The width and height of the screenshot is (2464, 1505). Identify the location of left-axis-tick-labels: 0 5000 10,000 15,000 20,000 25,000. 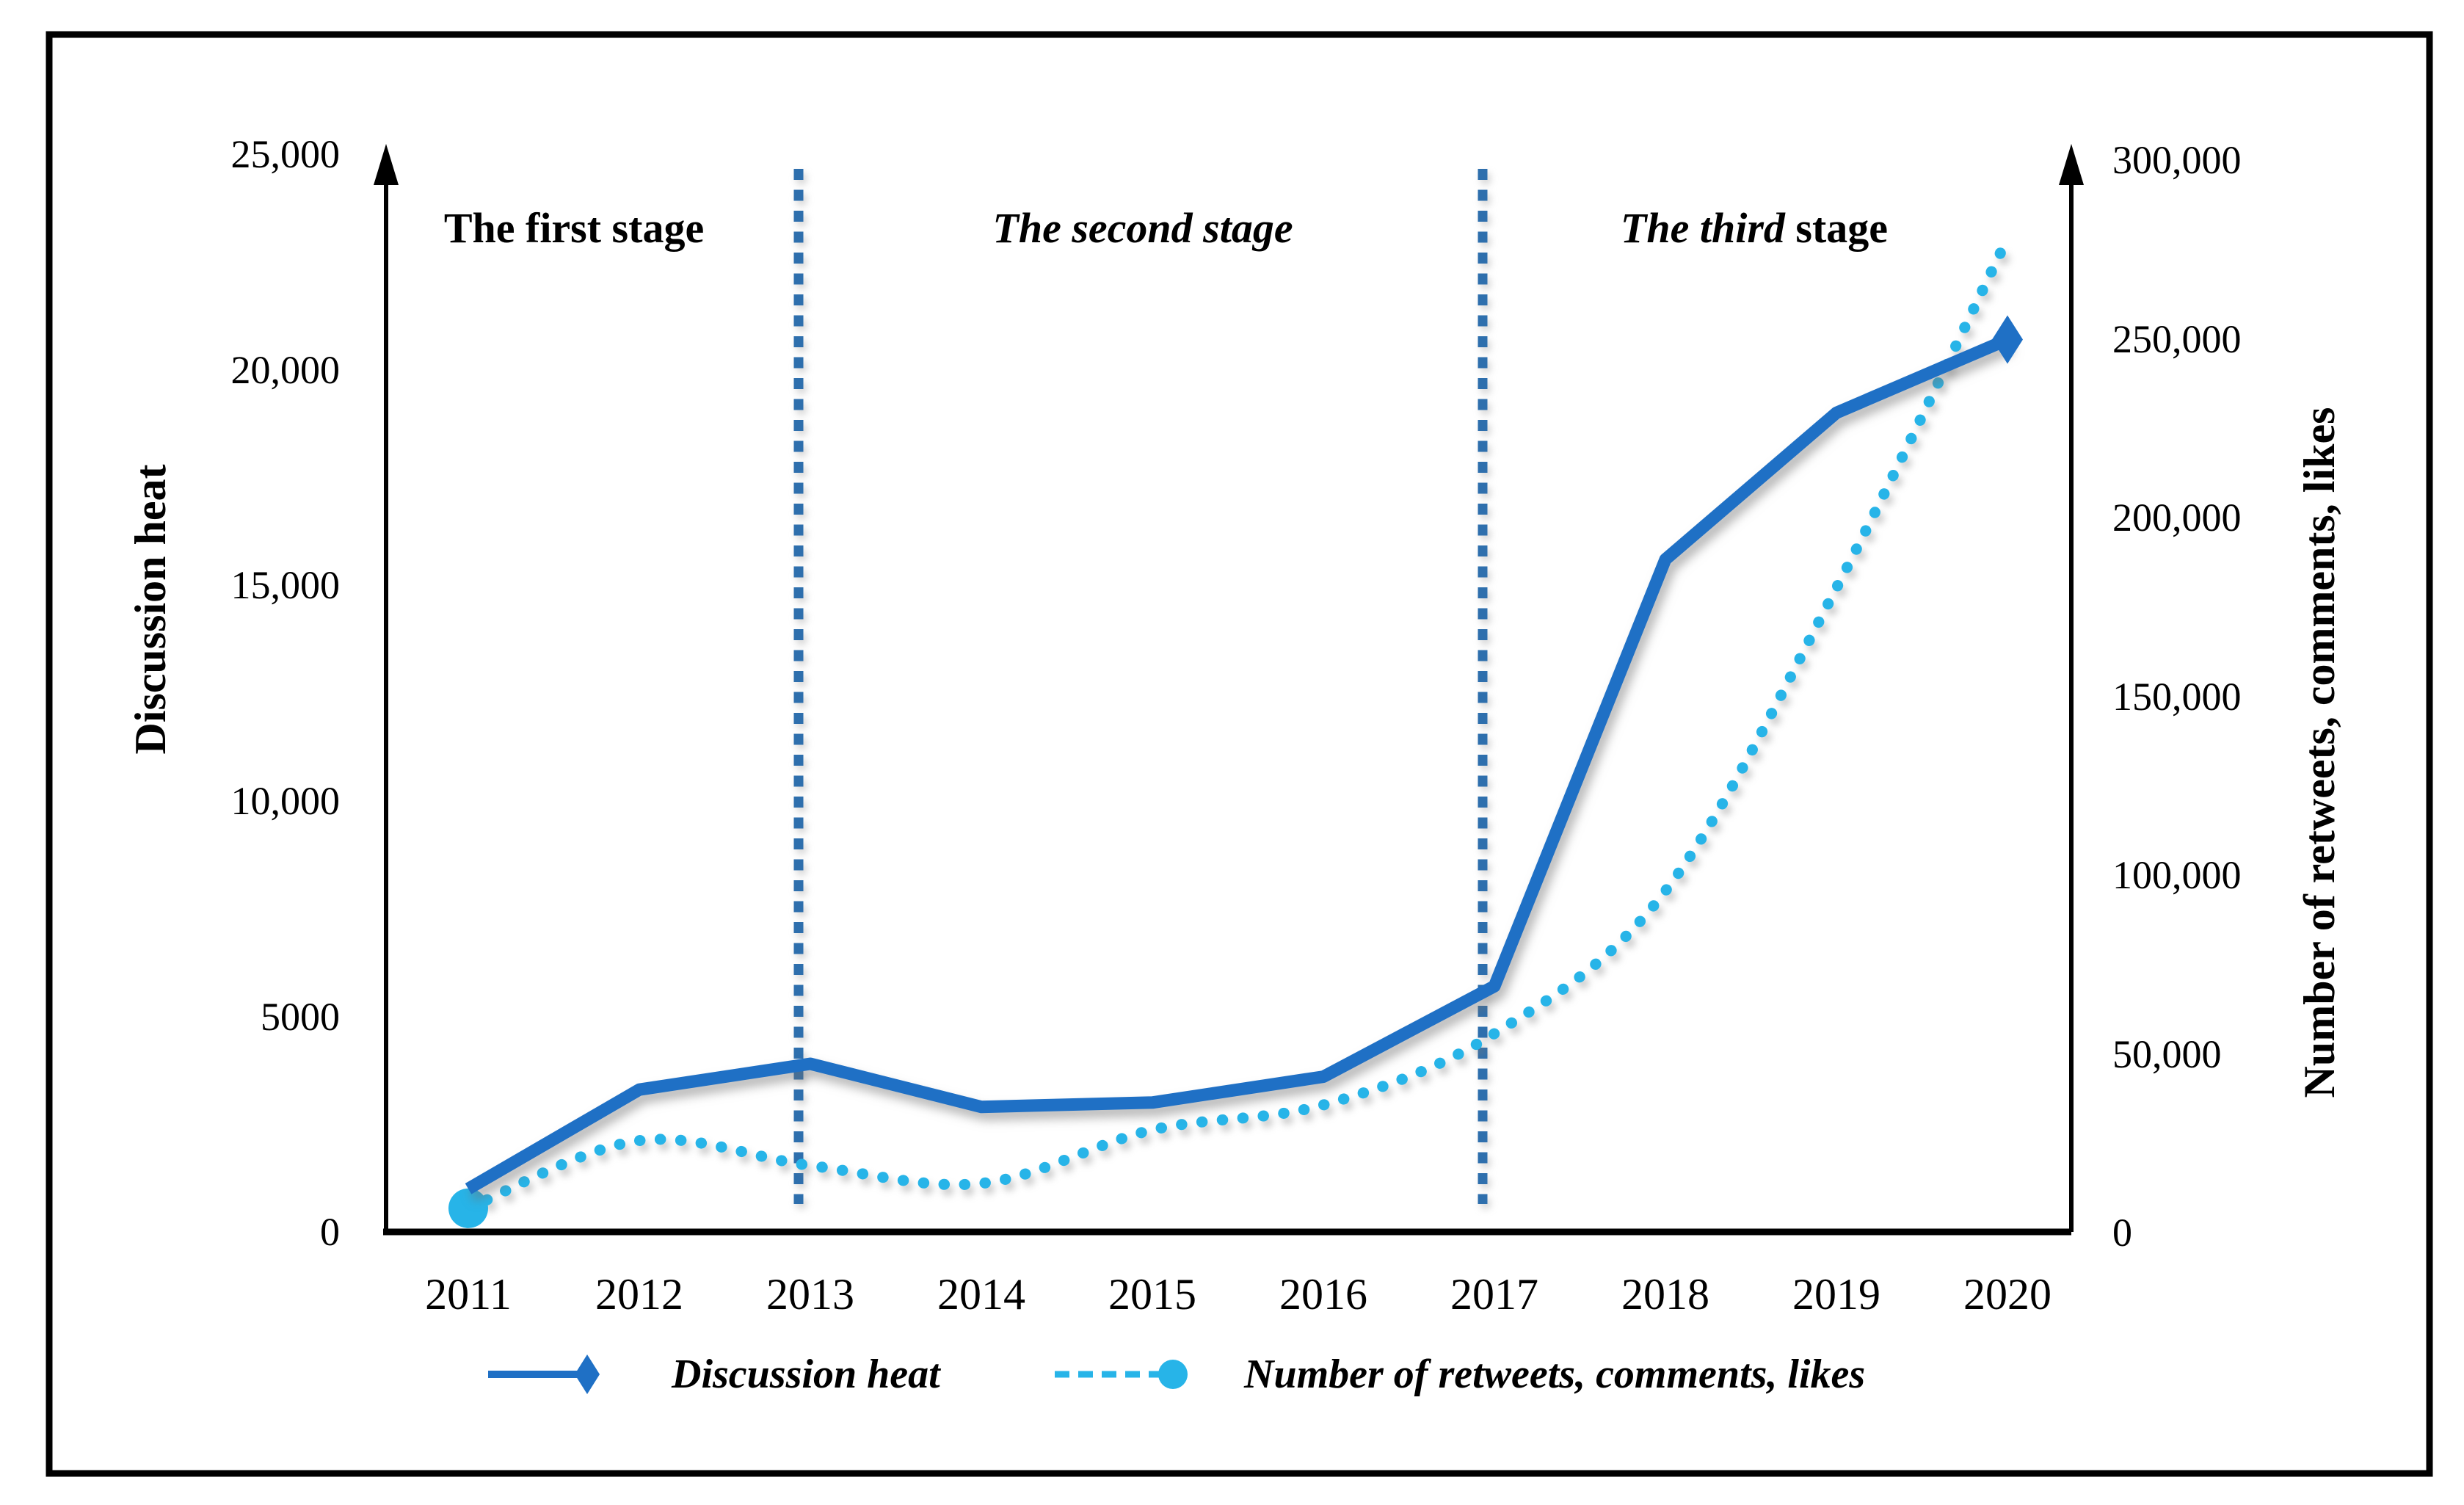
(286, 693).